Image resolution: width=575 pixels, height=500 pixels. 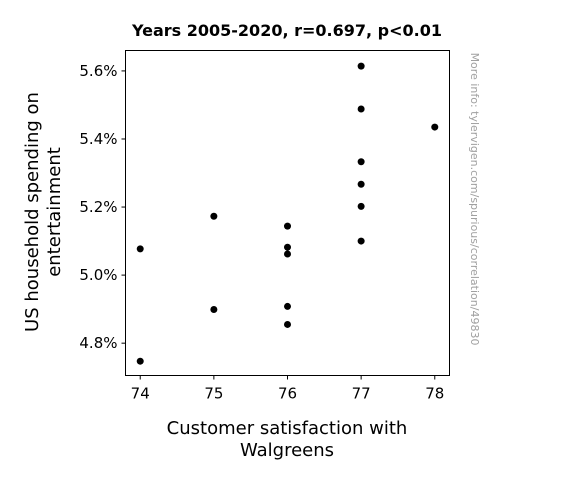 I want to click on y-axis-ticks: 4.8% 5.0% 5.2% 5.4% 5.6%, so click(x=102, y=207).